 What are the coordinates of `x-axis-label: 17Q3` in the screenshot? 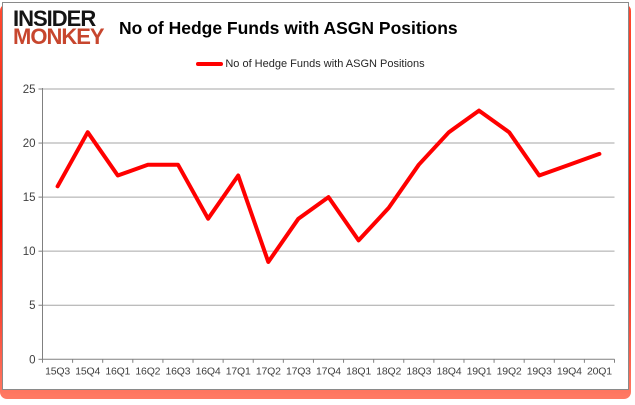 It's located at (298, 371).